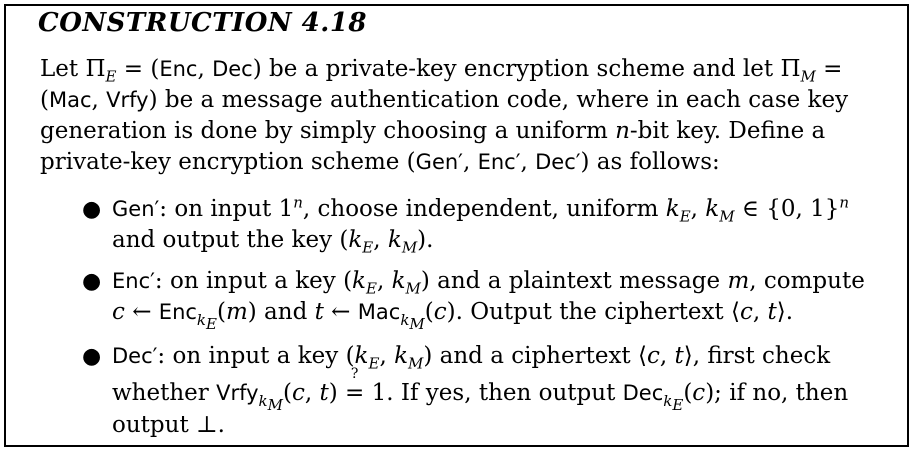  What do you see at coordinates (168, 425) in the screenshot?
I see `dec-line-3: output ⊥.` at bounding box center [168, 425].